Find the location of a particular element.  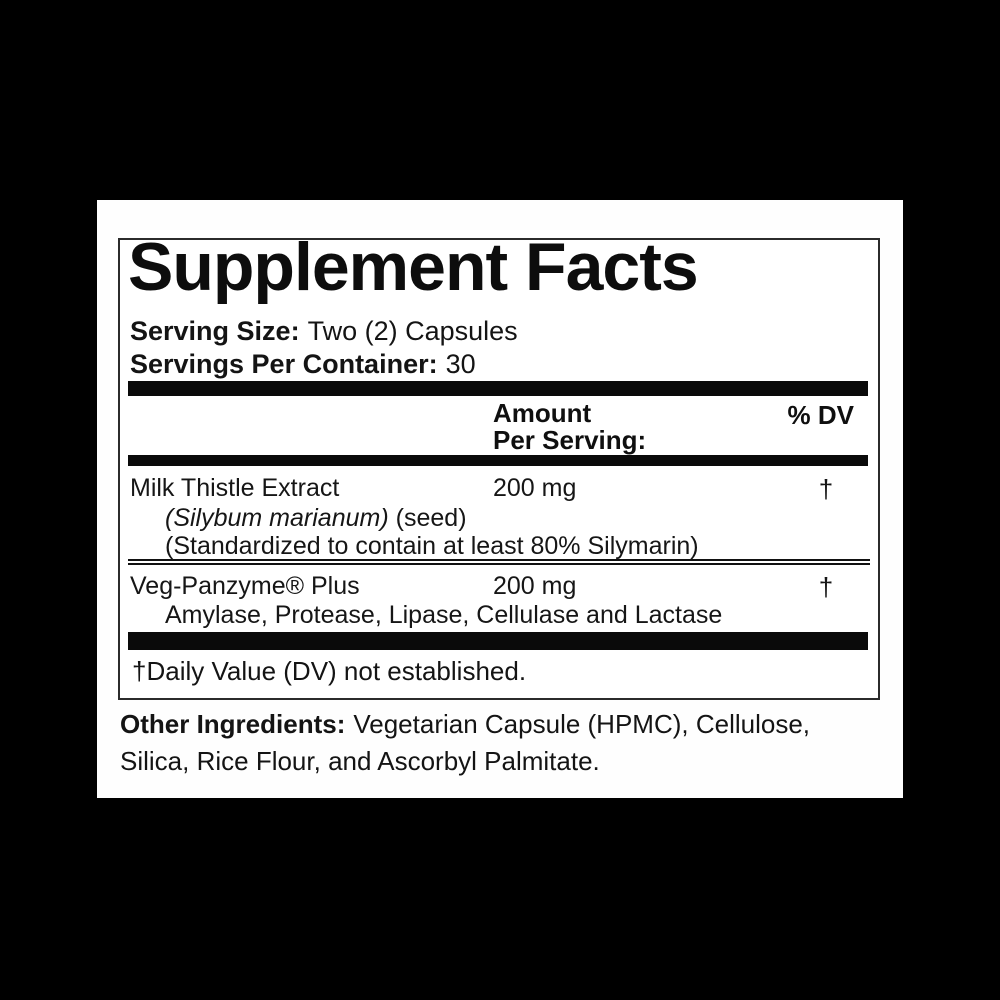

serving-size-value: Two (2) Capsules is located at coordinates (412, 331).